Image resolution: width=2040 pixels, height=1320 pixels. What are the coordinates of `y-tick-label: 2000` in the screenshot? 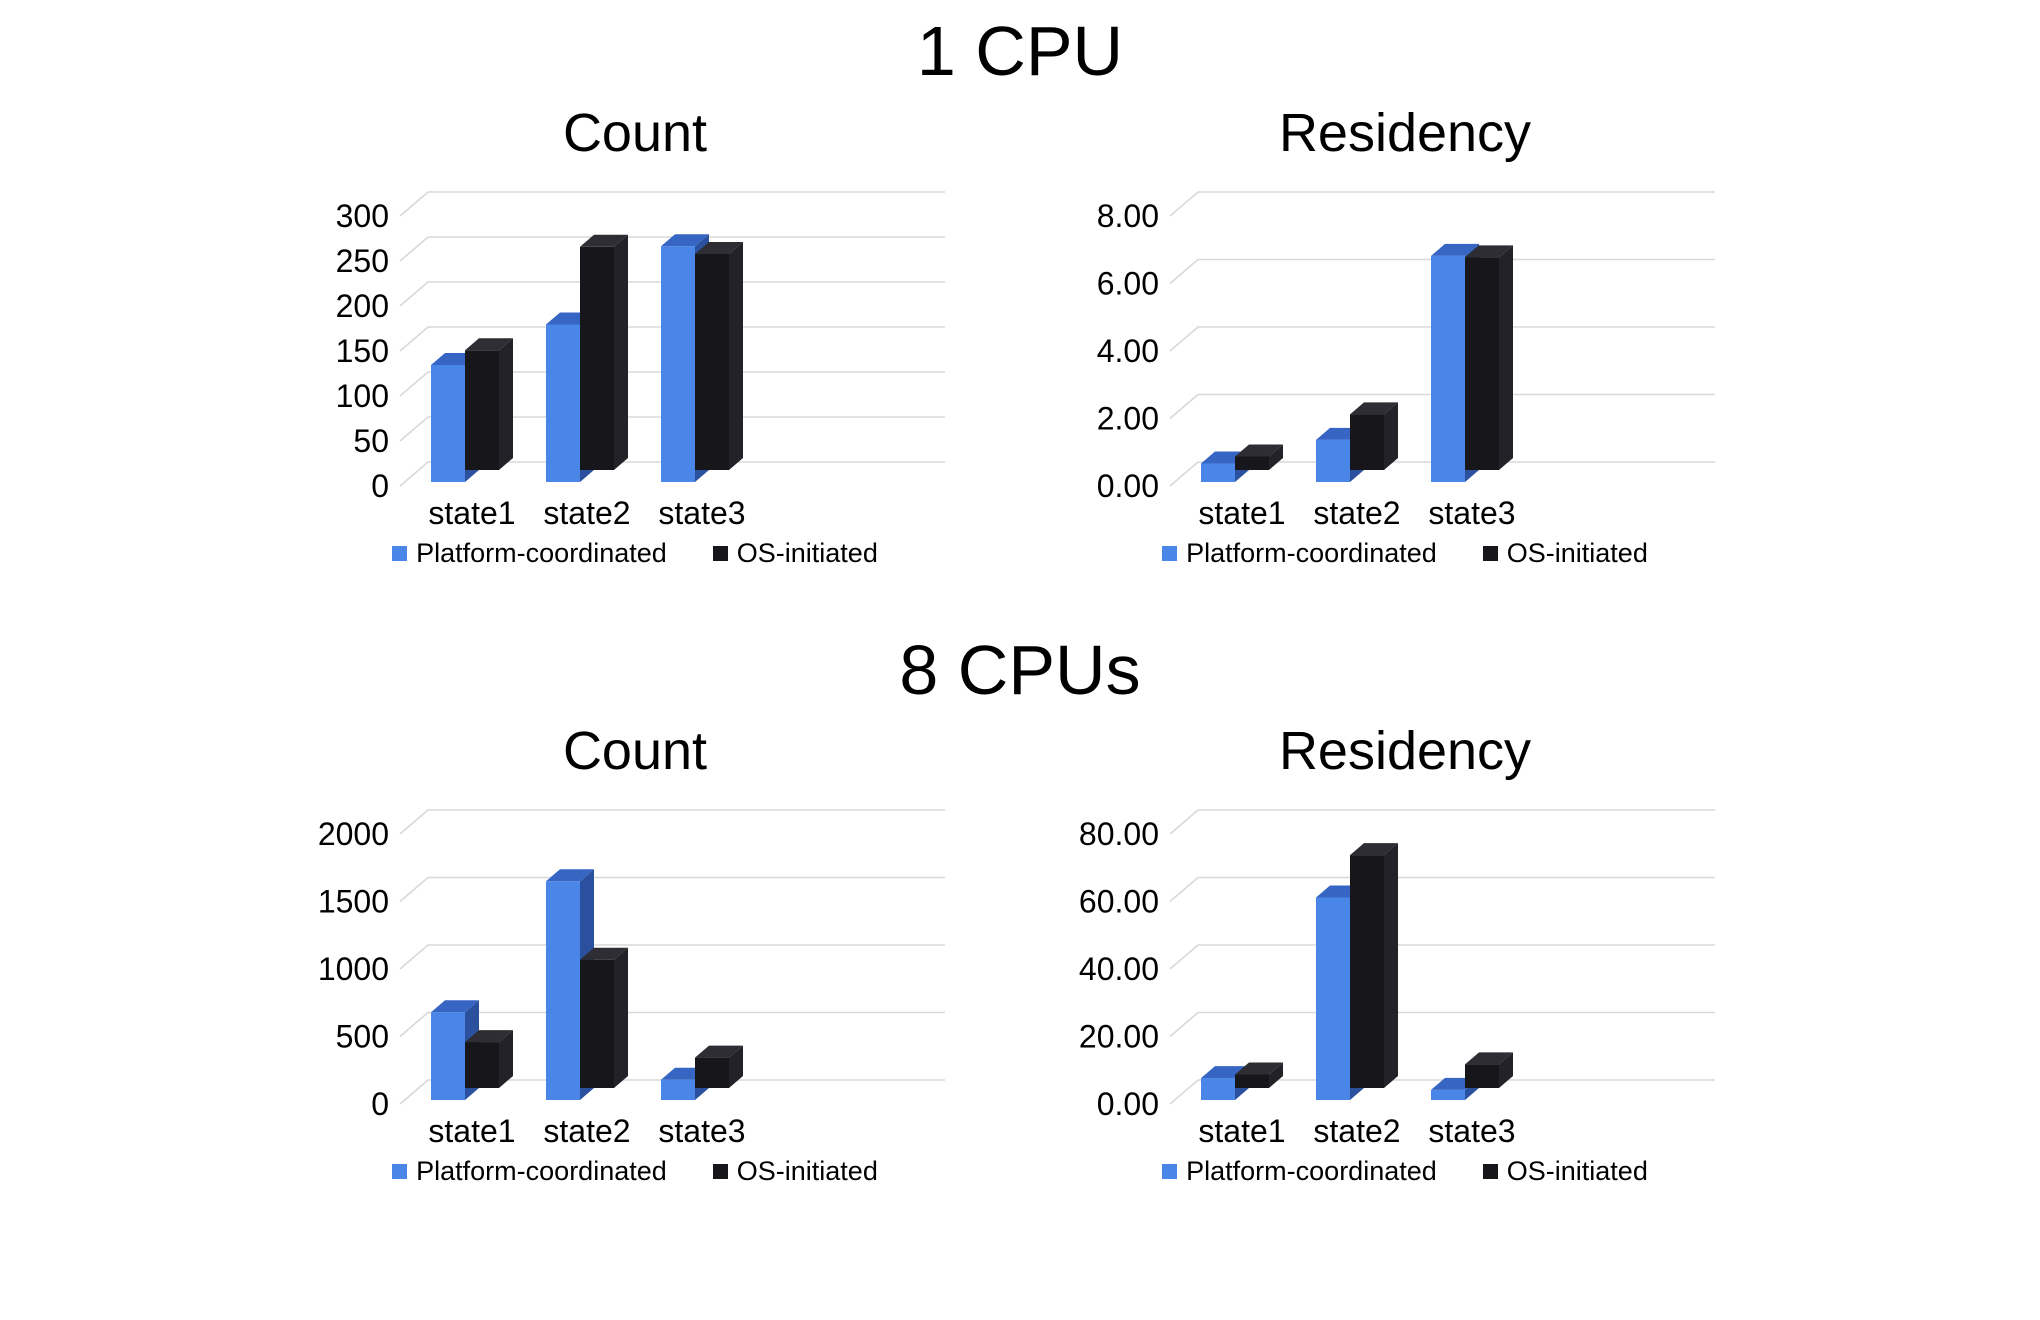 It's located at (353, 834).